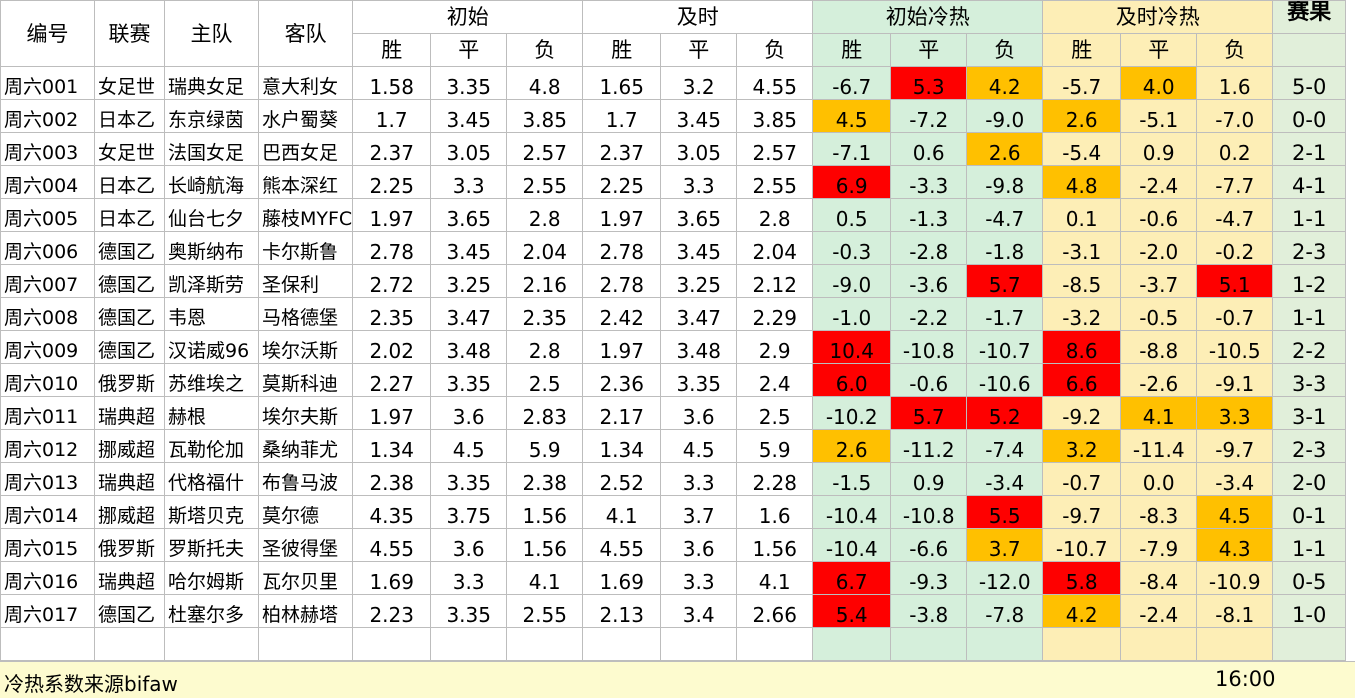  Describe the element at coordinates (211, 116) in the screenshot. I see `home-team: 东京绿茵` at that location.